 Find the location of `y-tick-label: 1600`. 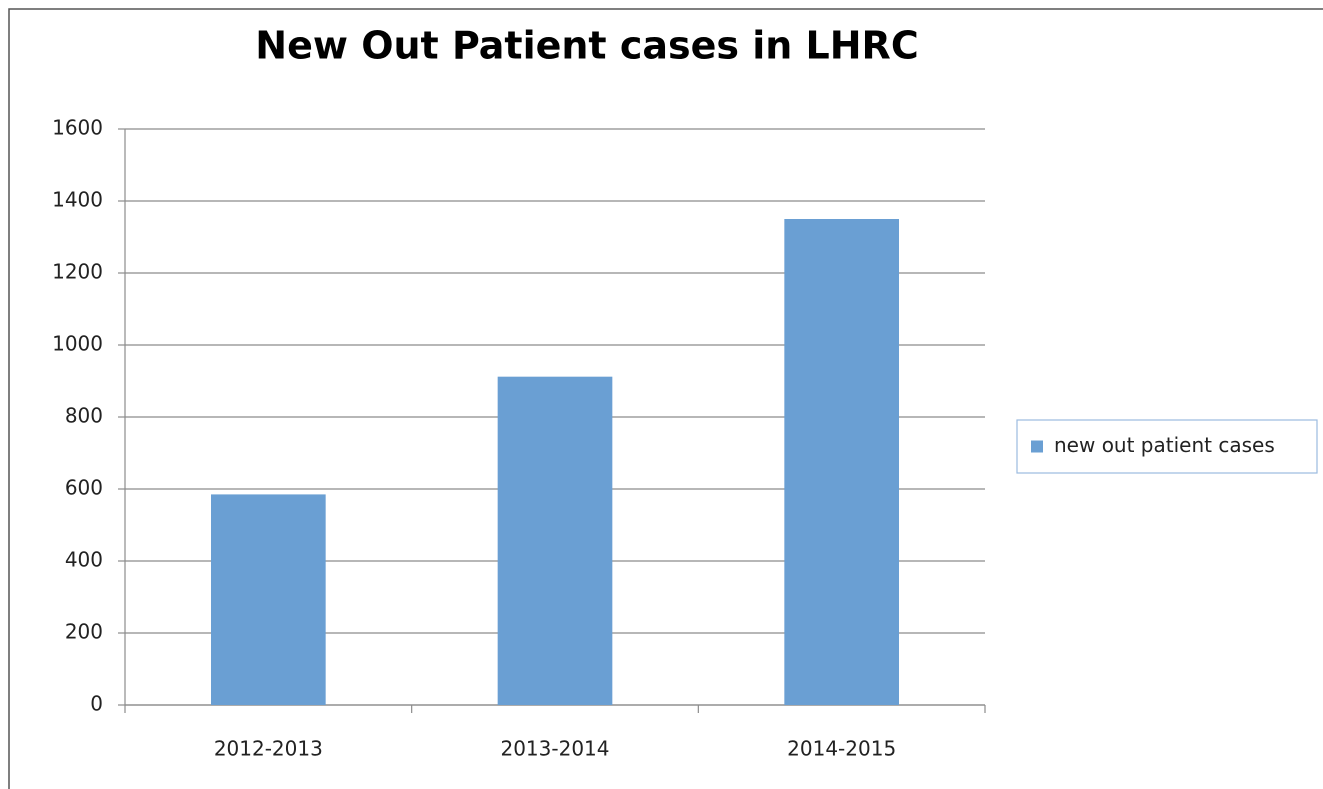

y-tick-label: 1600 is located at coordinates (77, 128).